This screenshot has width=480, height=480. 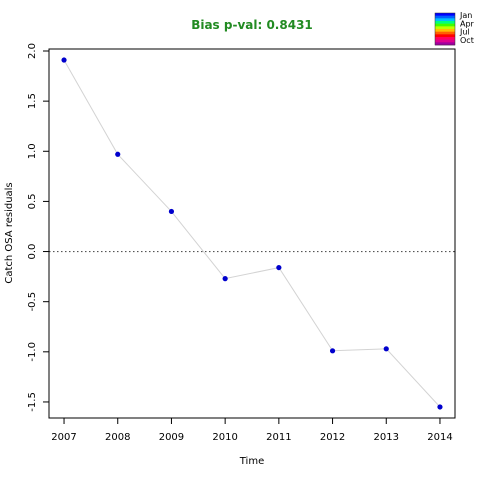 What do you see at coordinates (251, 461) in the screenshot?
I see `x-axis-label: Time` at bounding box center [251, 461].